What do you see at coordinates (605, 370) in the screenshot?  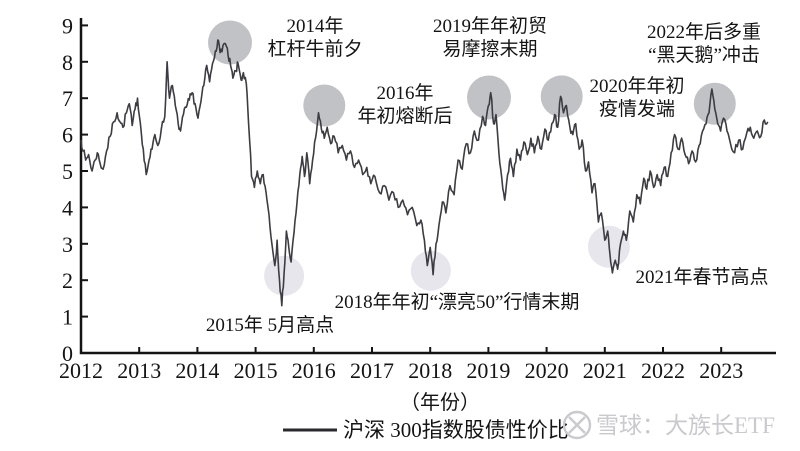 I see `x-tick-label: 2021` at bounding box center [605, 370].